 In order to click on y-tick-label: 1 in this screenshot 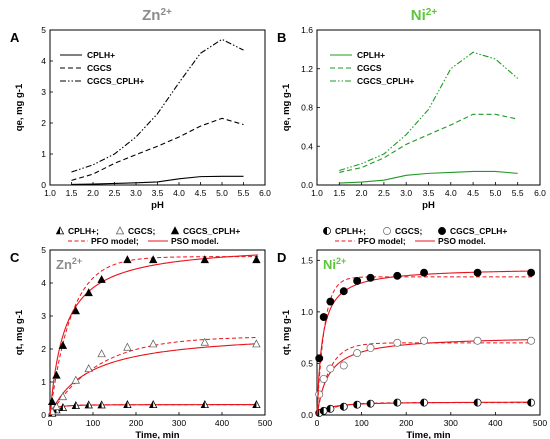, I will do `click(43, 154)`.